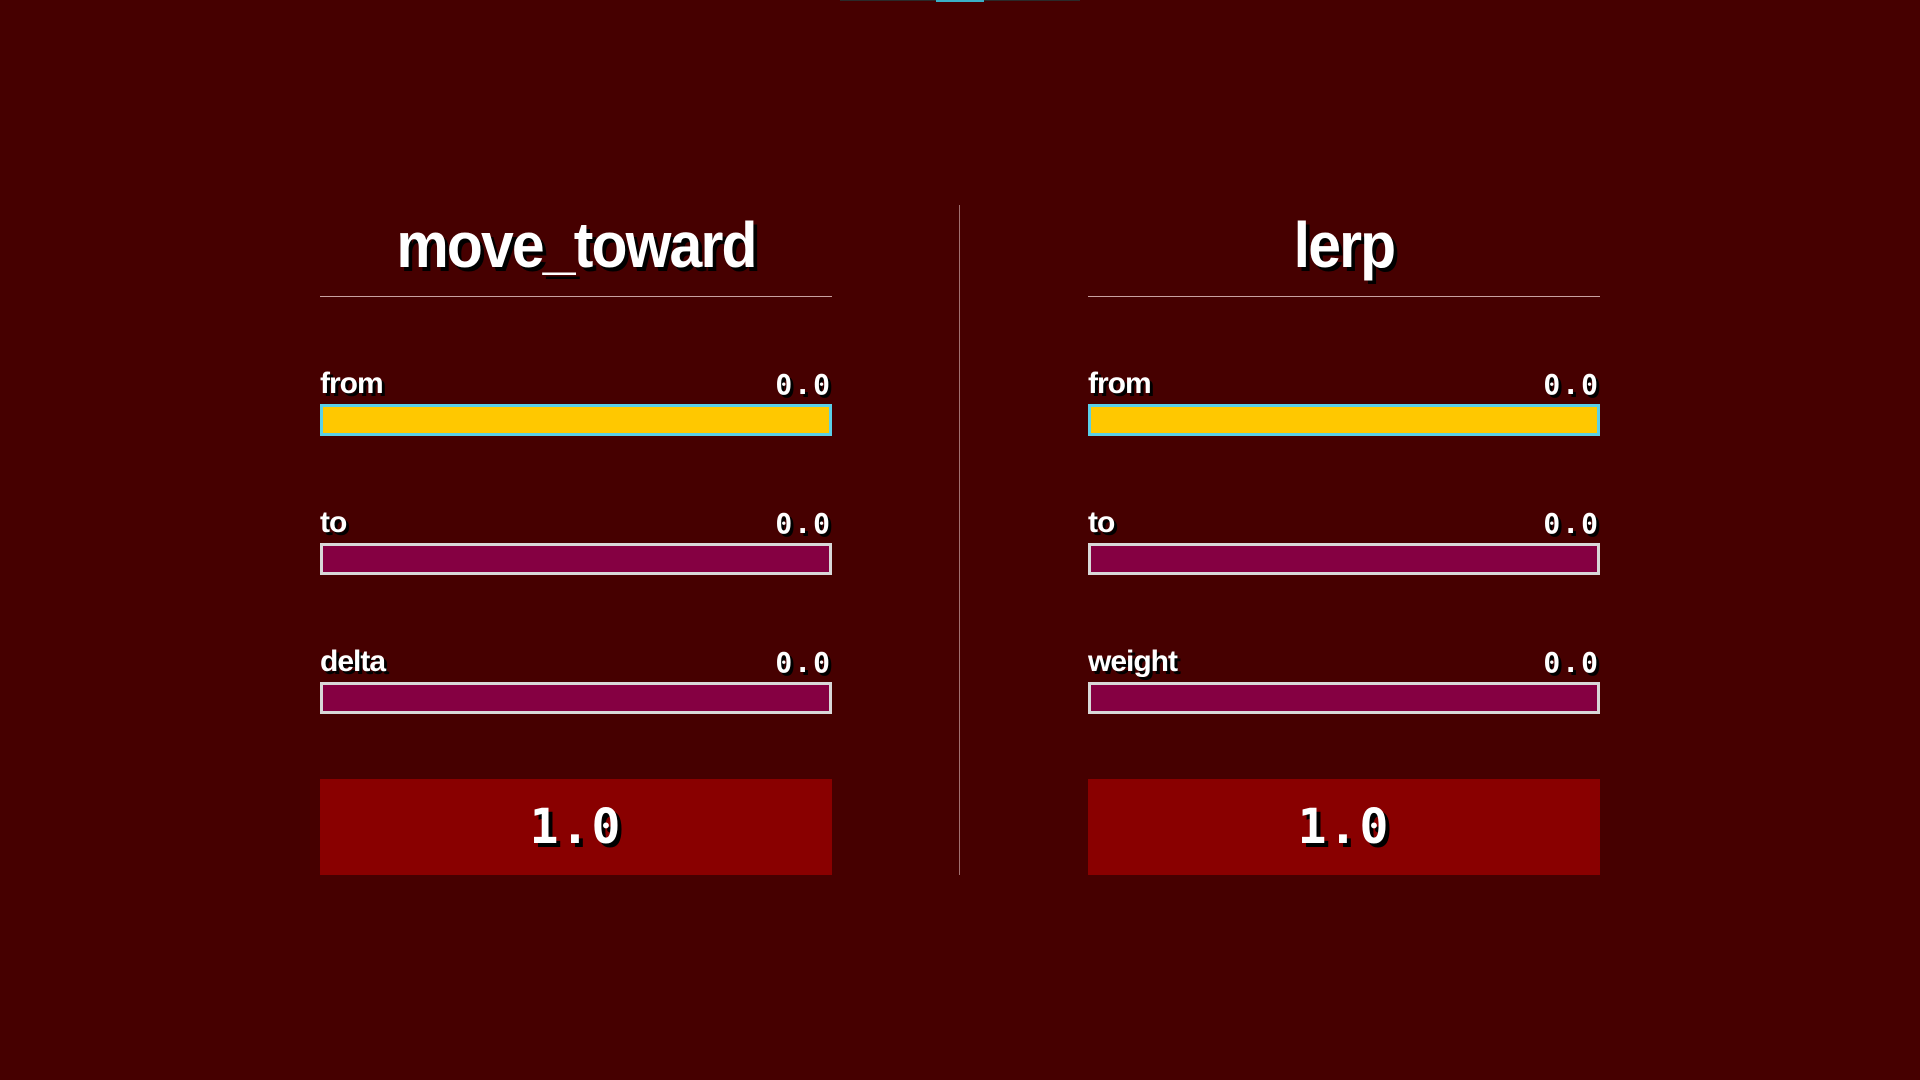 The image size is (1920, 1080). I want to click on param-weight: weight 0.0, so click(1344, 678).